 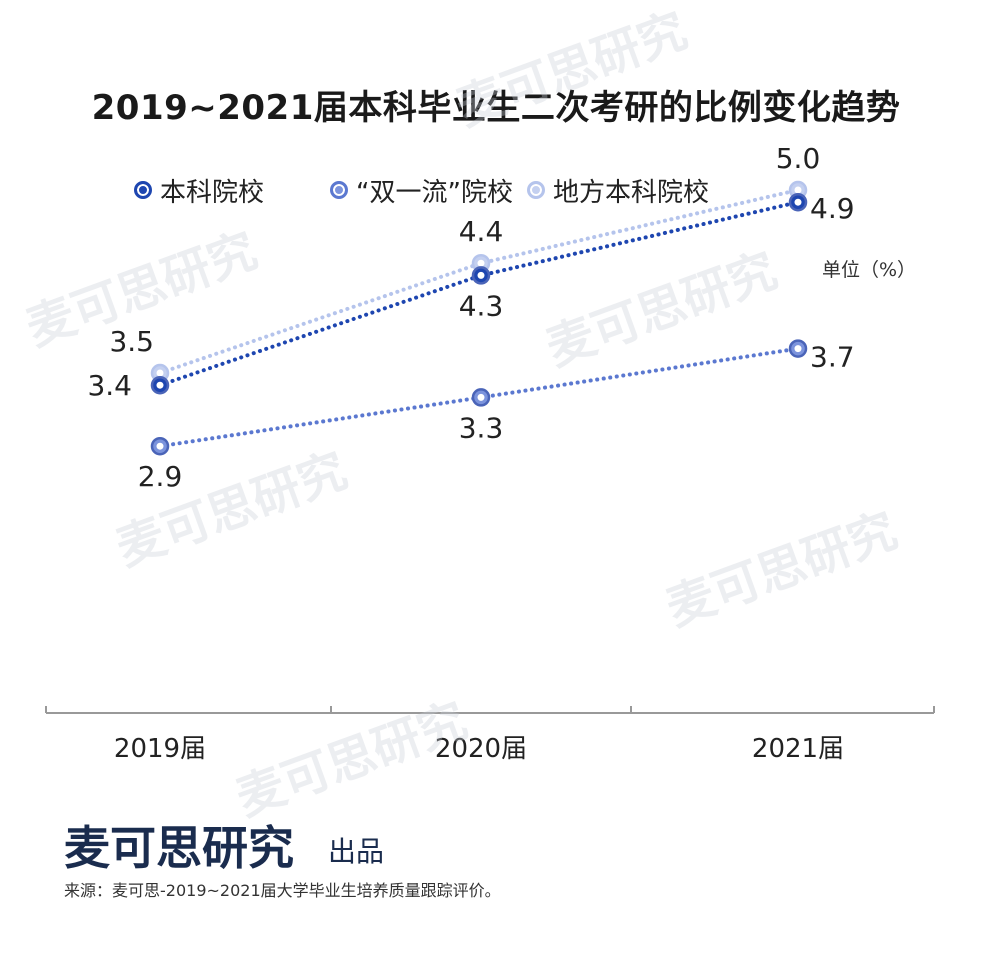 I want to click on data-label-0-2: 4.9, so click(x=832, y=208).